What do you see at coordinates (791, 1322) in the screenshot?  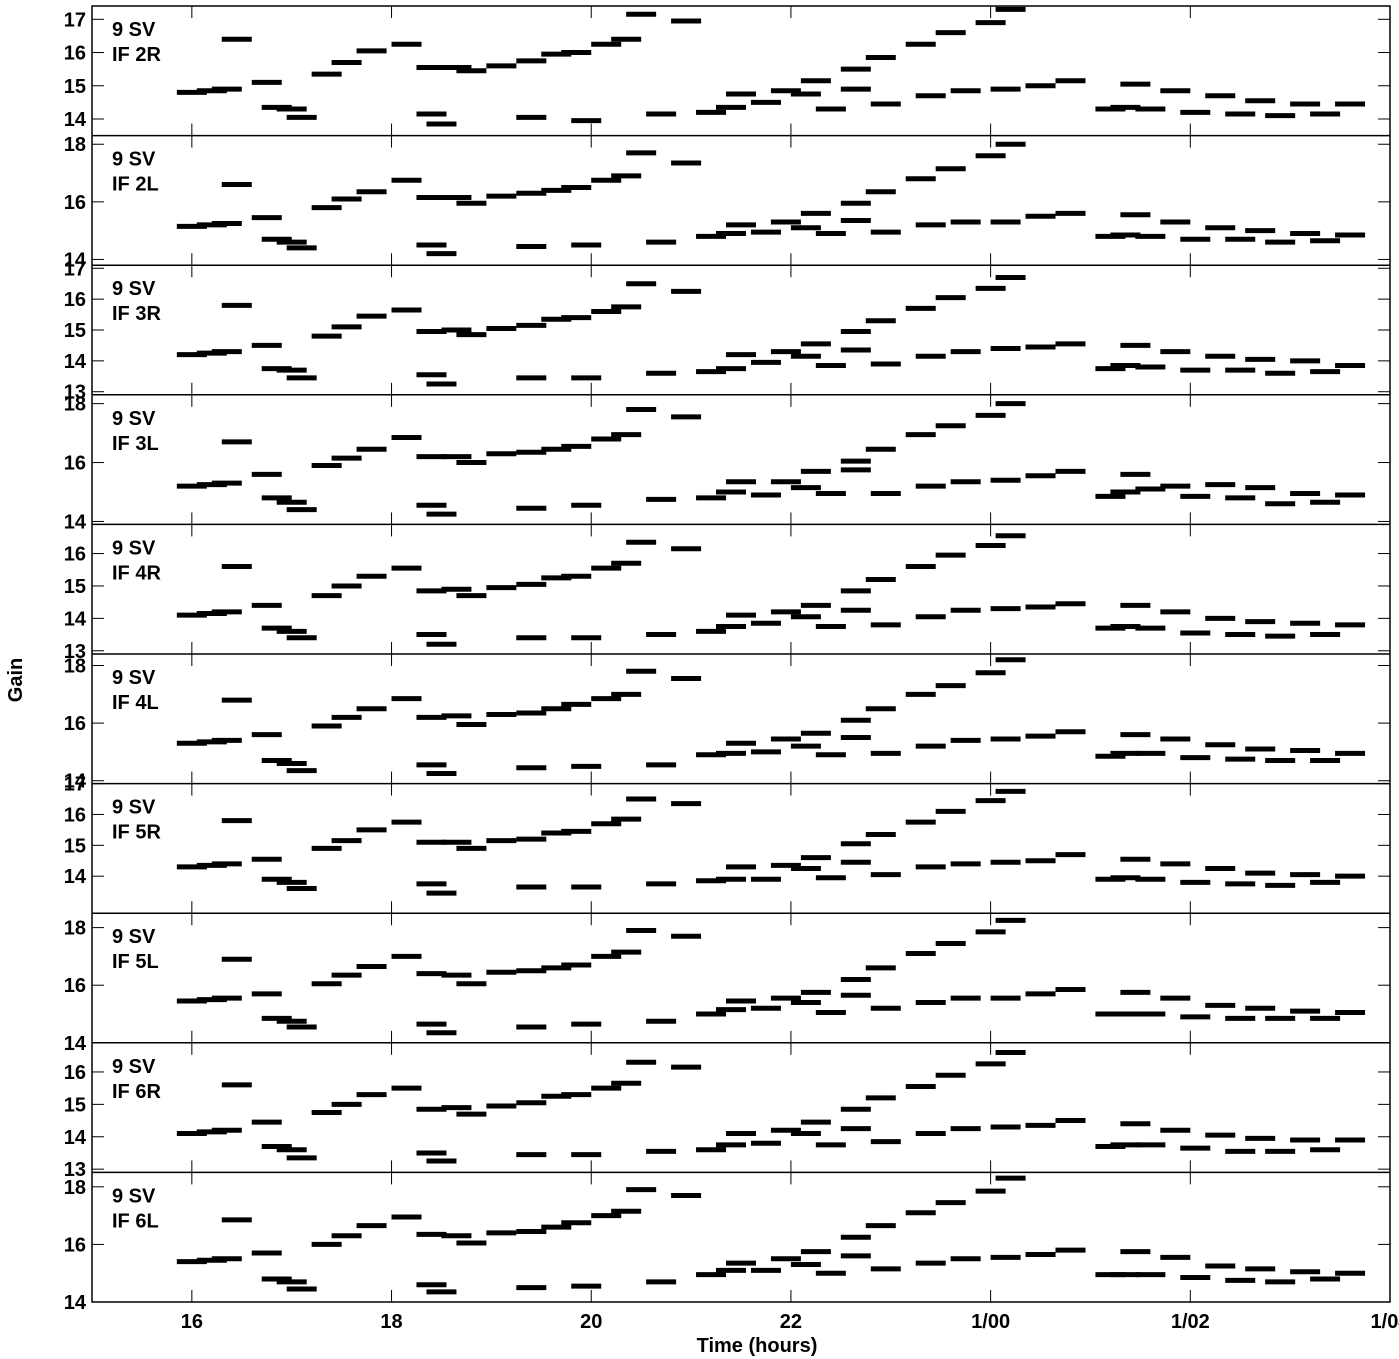 I see `x-tick-label: 22` at bounding box center [791, 1322].